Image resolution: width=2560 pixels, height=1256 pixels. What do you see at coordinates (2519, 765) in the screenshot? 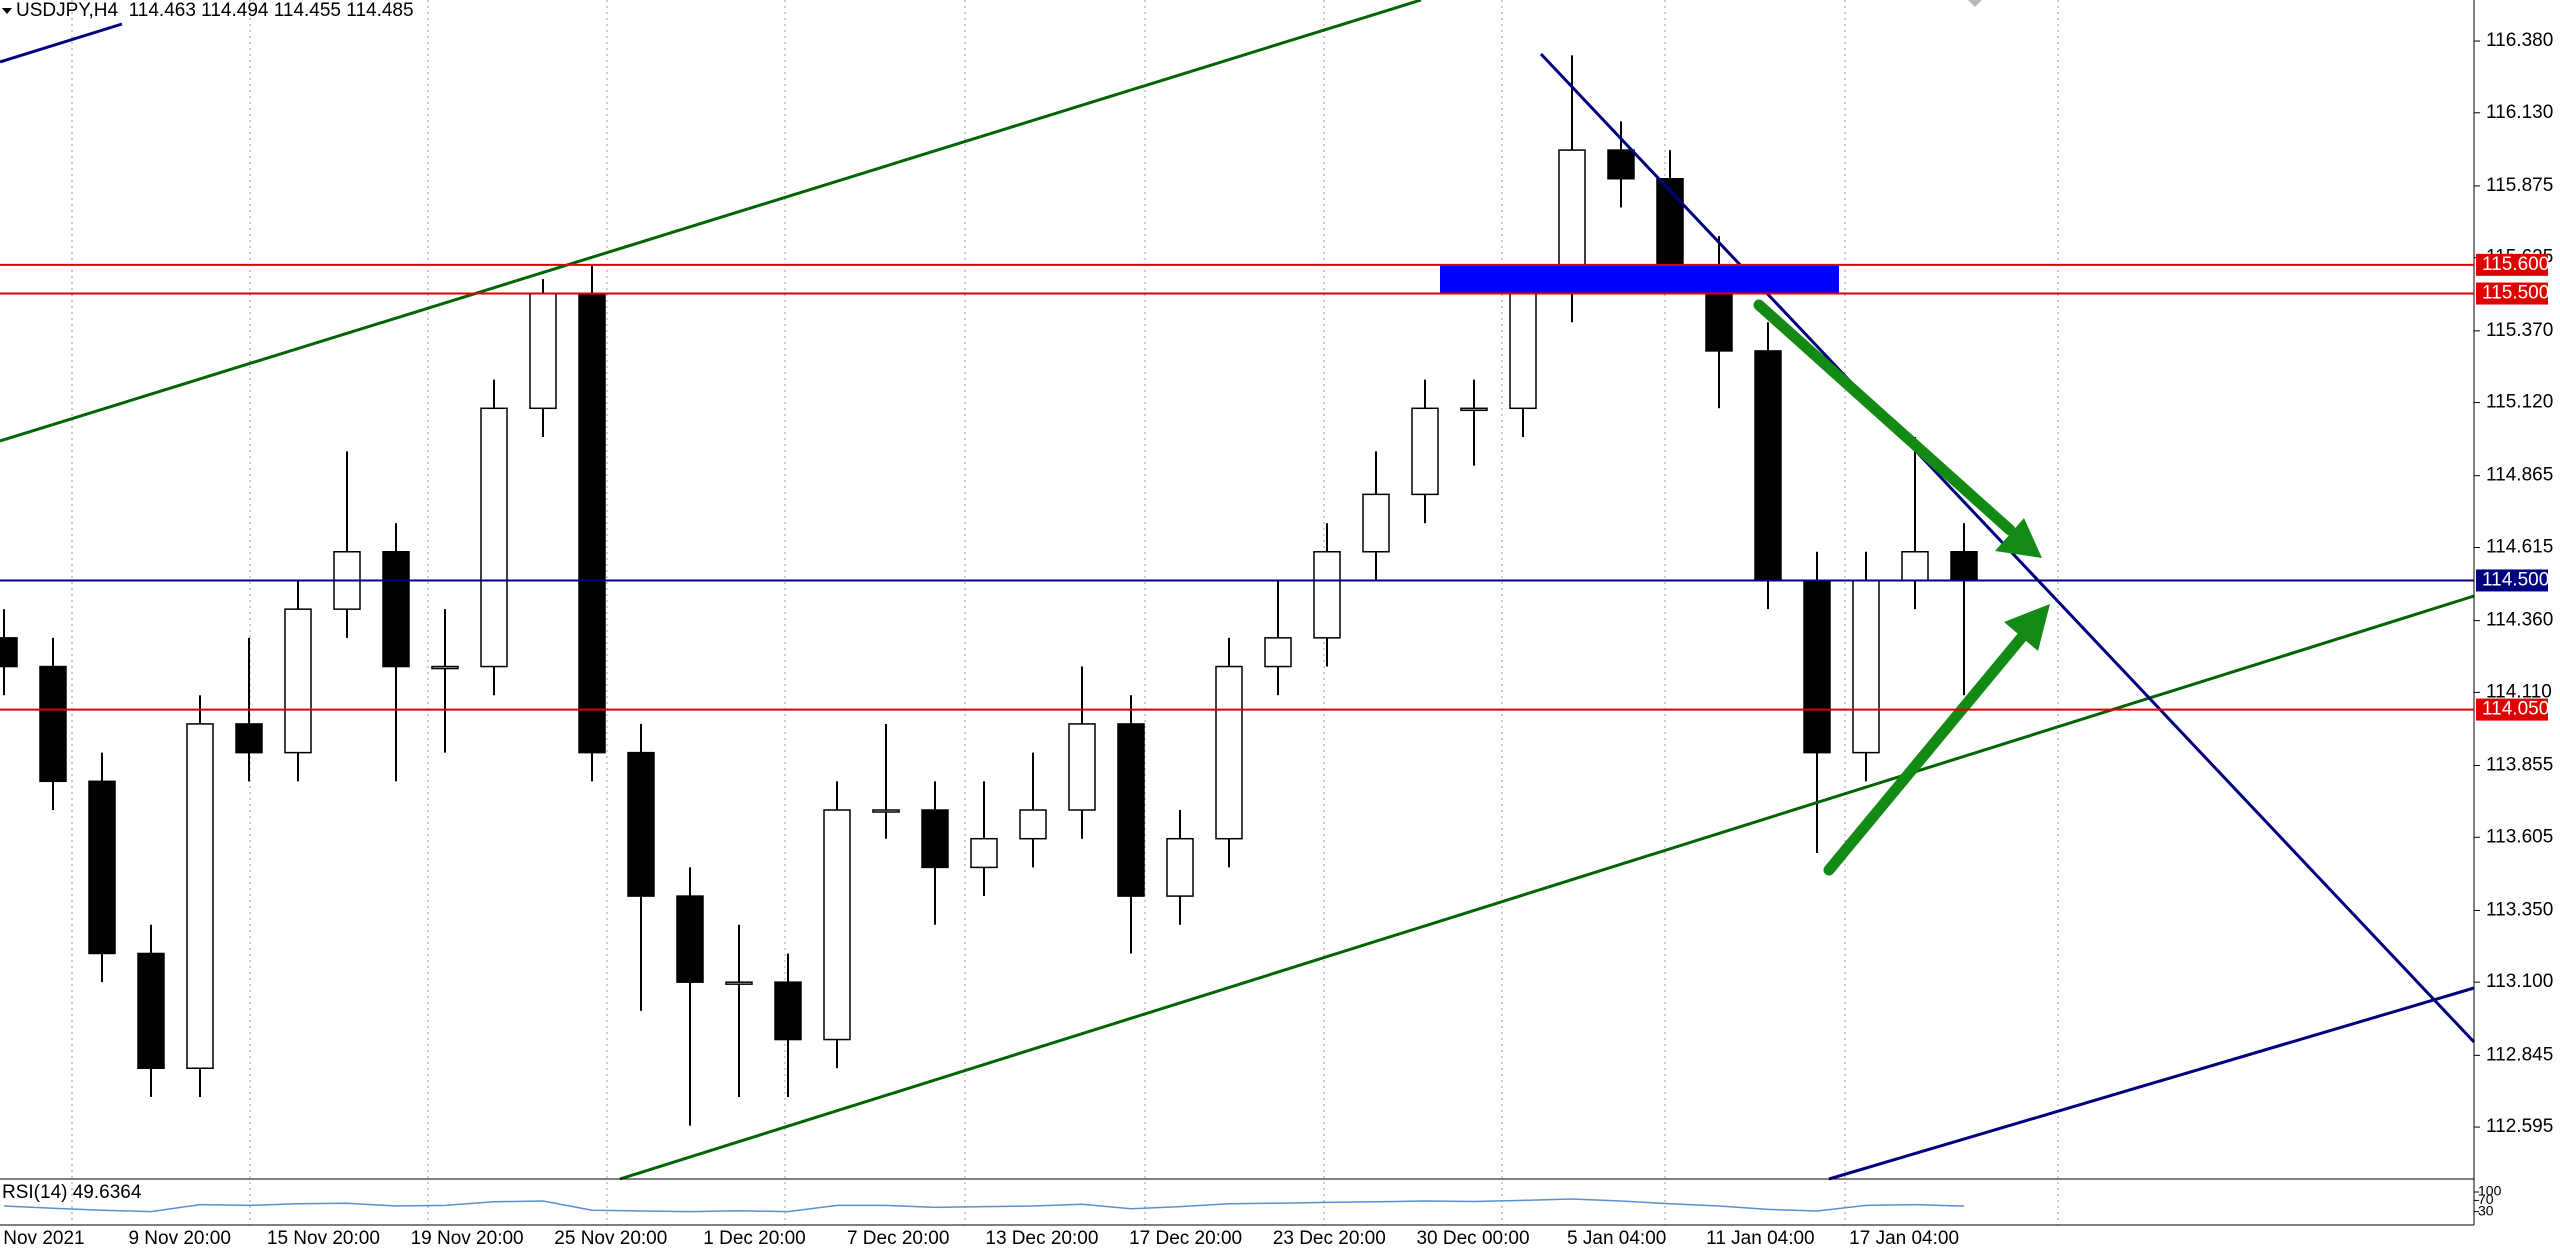
I see `y-tick-label: 113.855` at bounding box center [2519, 765].